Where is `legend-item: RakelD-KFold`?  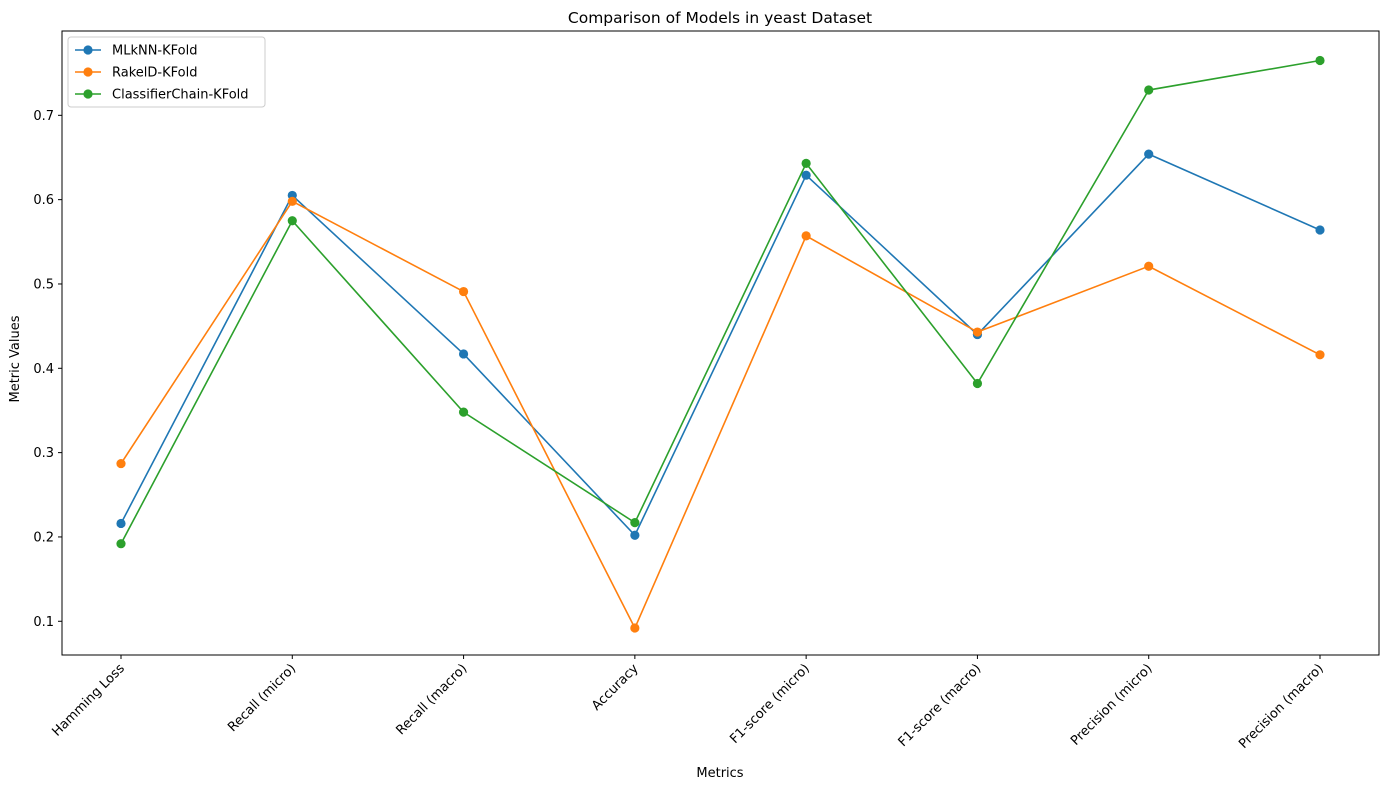 legend-item: RakelD-KFold is located at coordinates (136, 73).